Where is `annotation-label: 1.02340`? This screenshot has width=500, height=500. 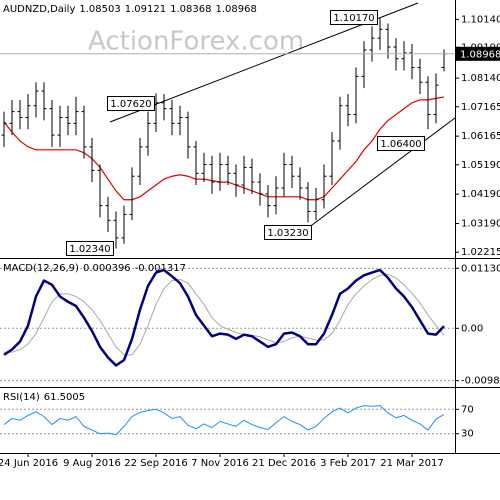 annotation-label: 1.02340 is located at coordinates (89, 249).